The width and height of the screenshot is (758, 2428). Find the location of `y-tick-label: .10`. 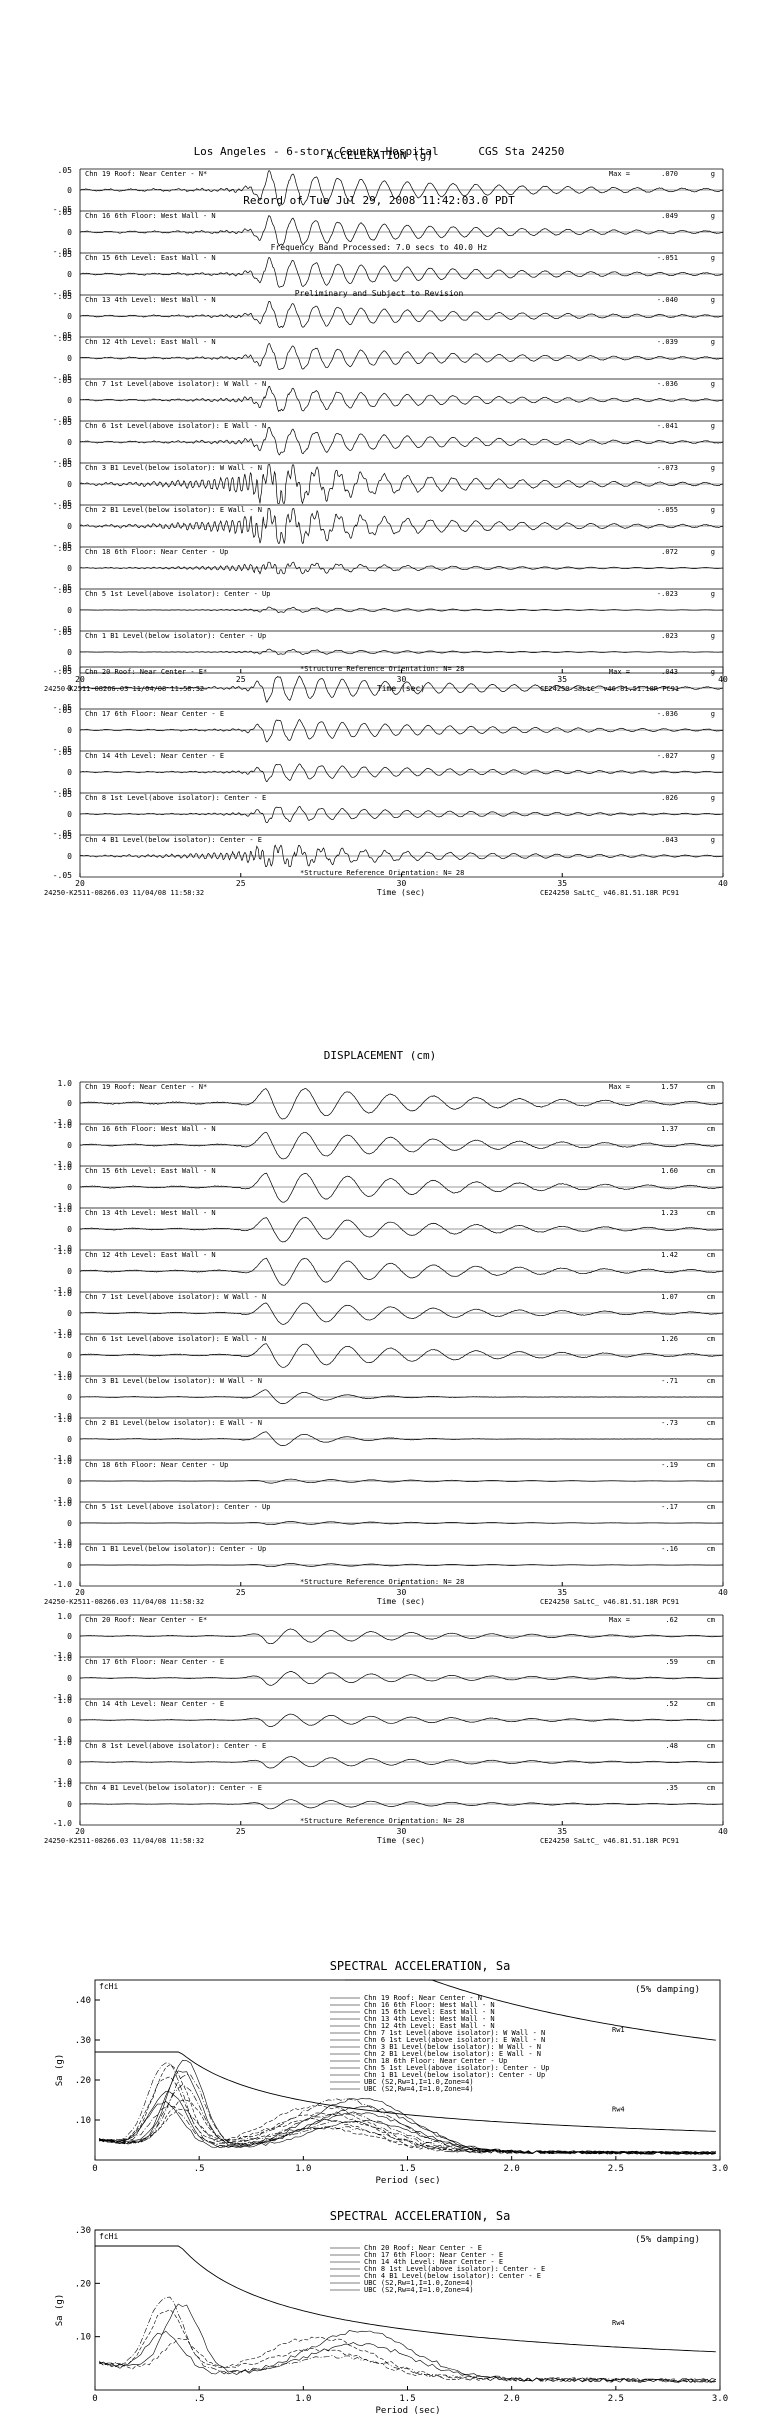

y-tick-label: .10 is located at coordinates (83, 2338).